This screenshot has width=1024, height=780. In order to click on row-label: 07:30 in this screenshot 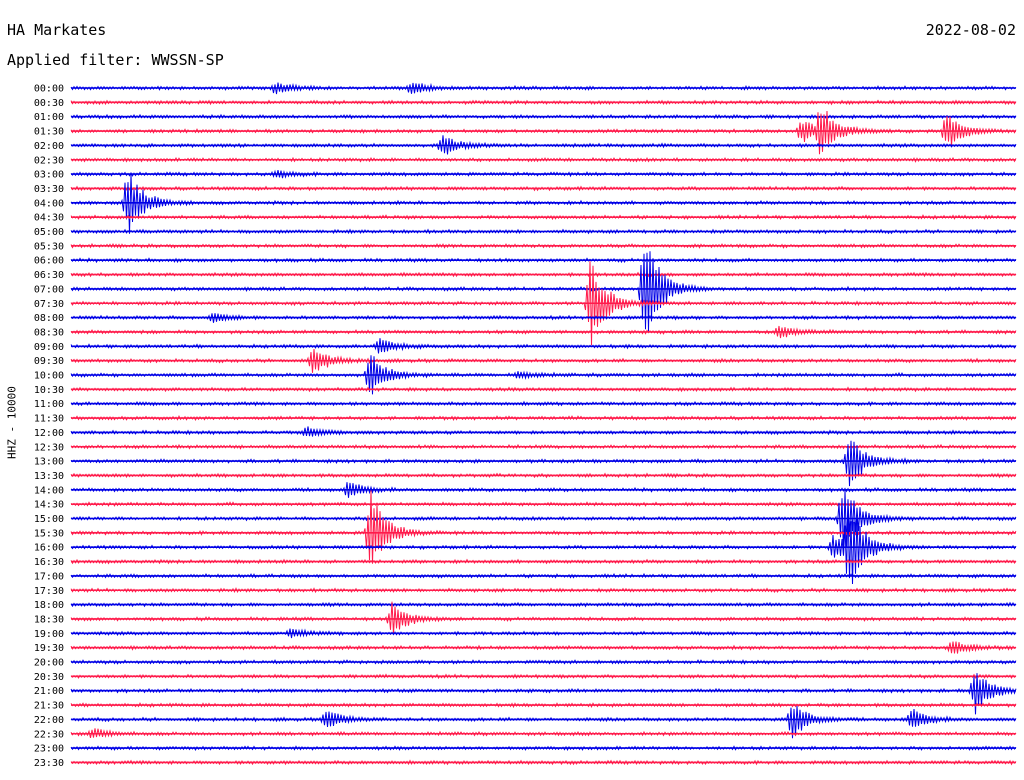, I will do `click(49, 304)`.